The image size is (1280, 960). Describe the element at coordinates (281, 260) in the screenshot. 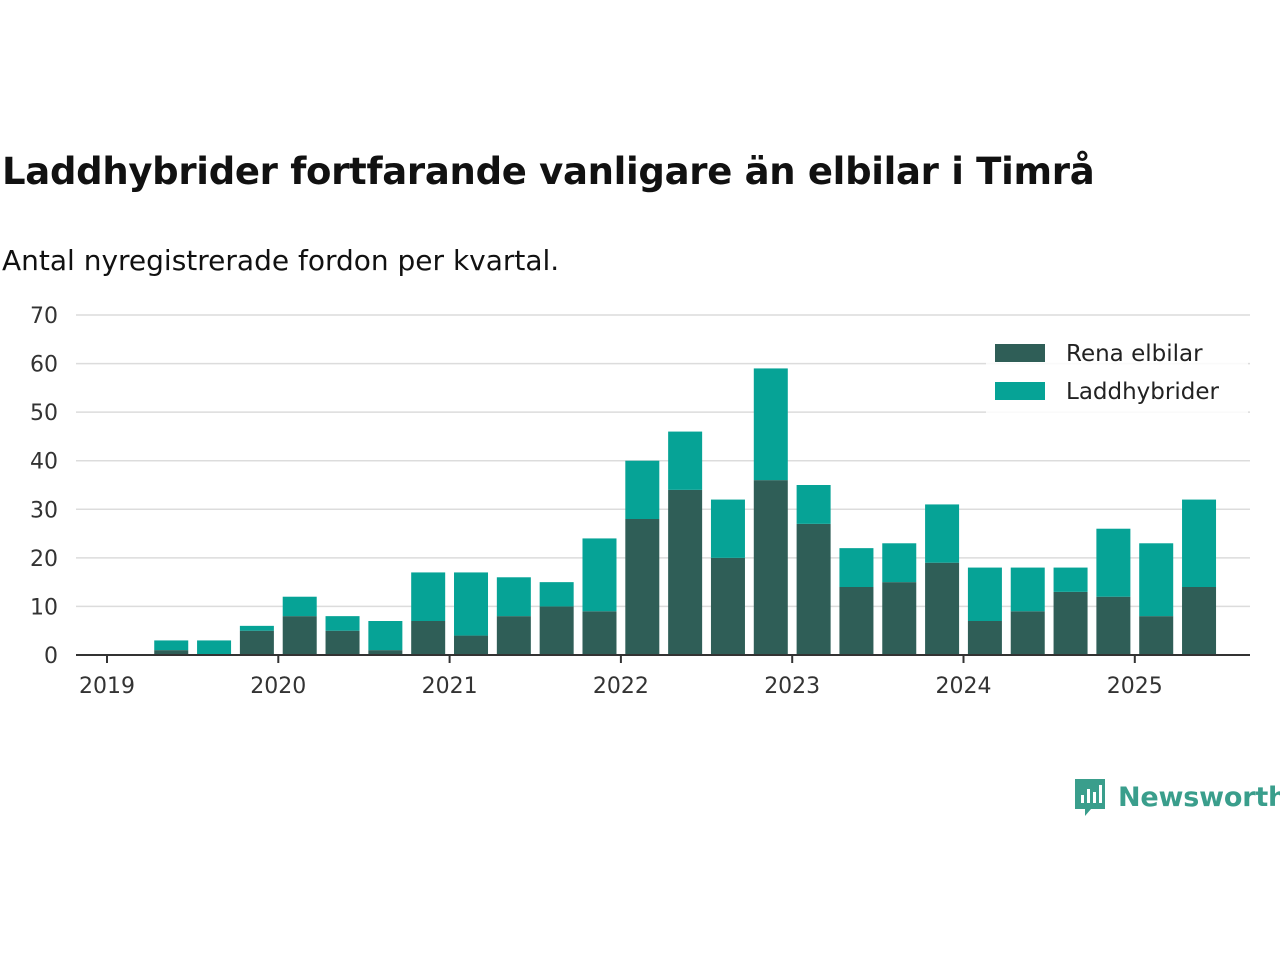

I see `chart-subtitle: Antal nyregistrerade fordon per kvartal.` at that location.